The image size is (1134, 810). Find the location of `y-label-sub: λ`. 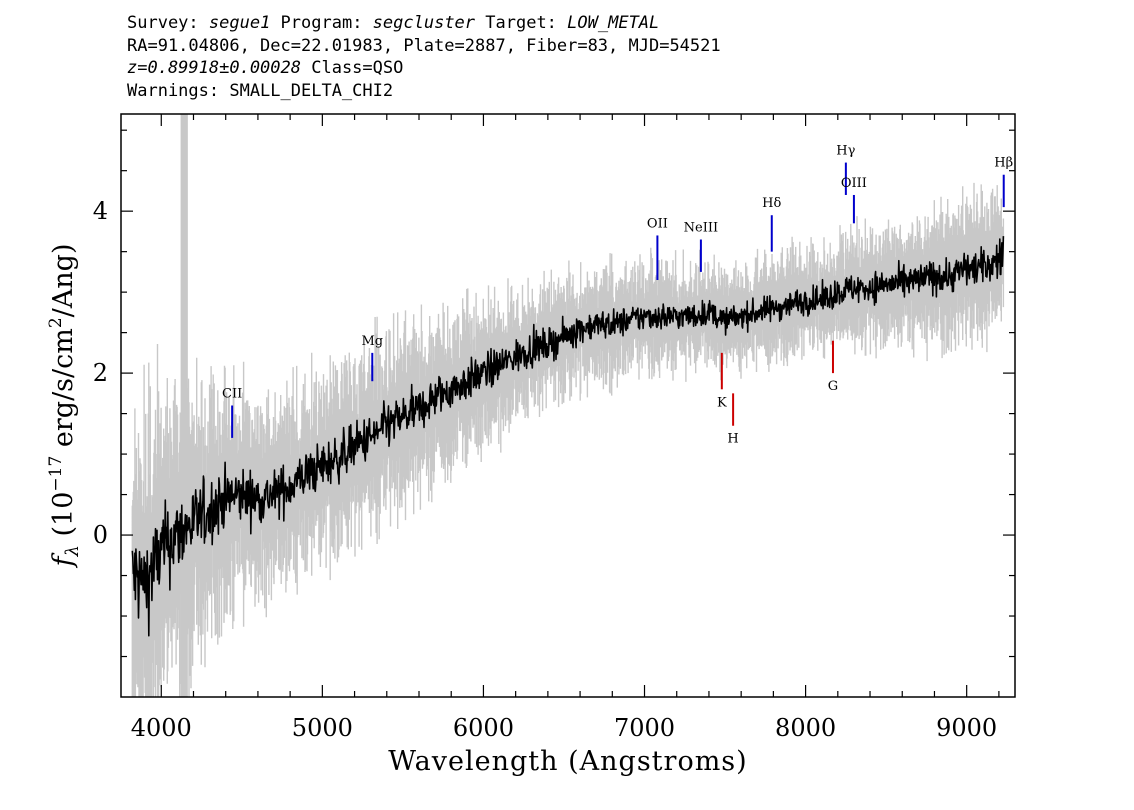

y-label-sub: λ is located at coordinates (72, 551).